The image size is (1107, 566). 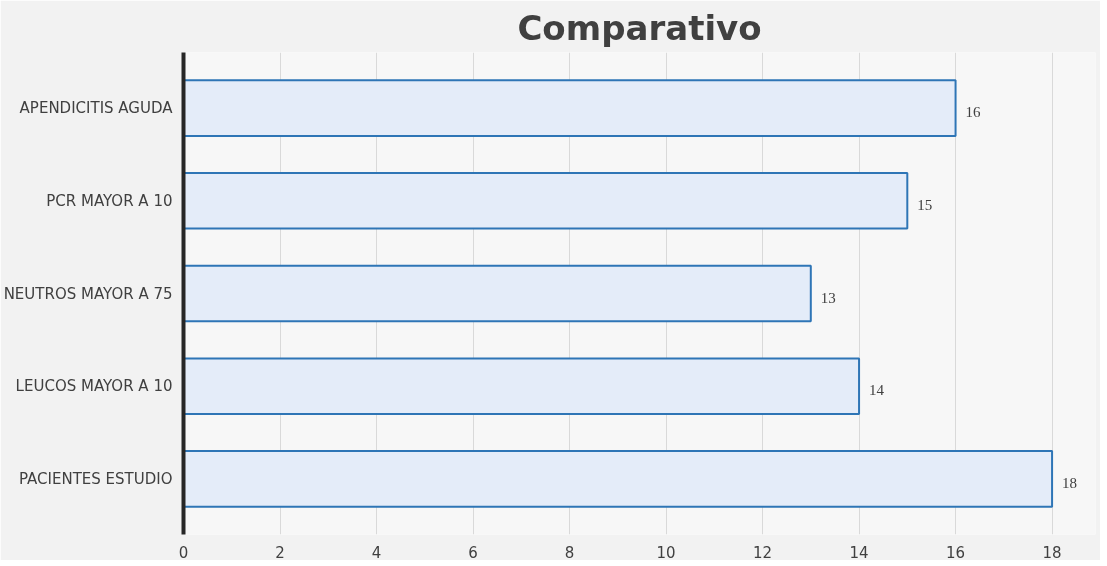 What do you see at coordinates (1070, 482) in the screenshot?
I see `data-label: 18` at bounding box center [1070, 482].